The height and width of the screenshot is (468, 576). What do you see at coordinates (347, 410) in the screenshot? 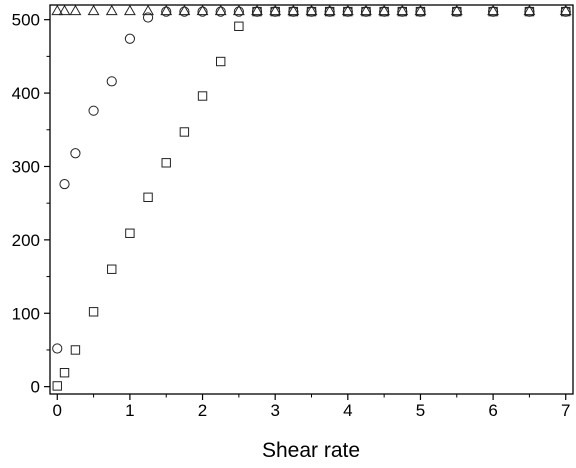
I see `x-tick-label: 4` at bounding box center [347, 410].